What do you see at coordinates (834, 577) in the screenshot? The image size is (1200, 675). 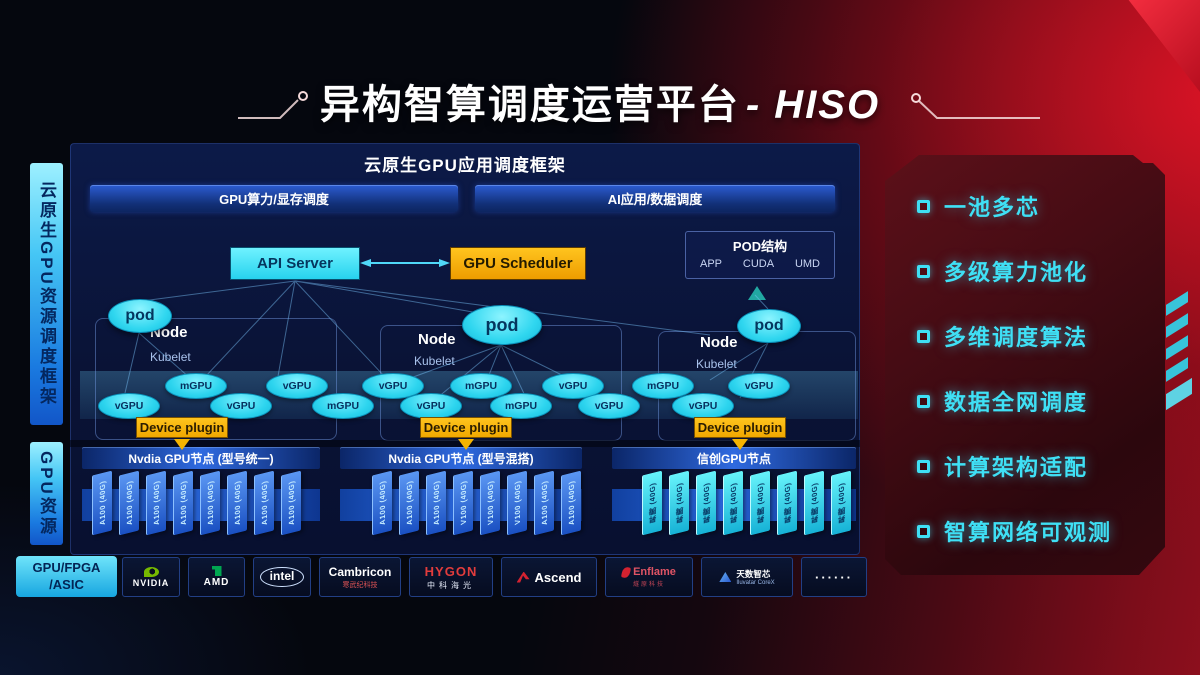 I see `vendor-label: ······` at bounding box center [834, 577].